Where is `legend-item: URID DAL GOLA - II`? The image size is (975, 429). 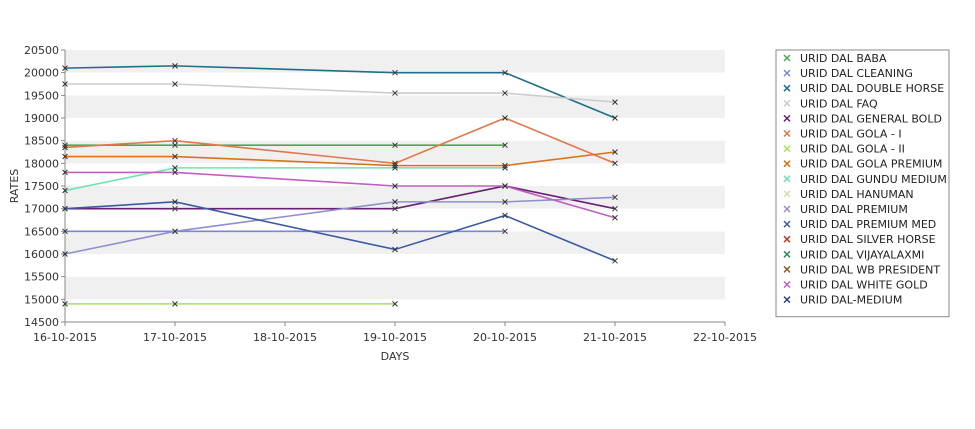
legend-item: URID DAL GOLA - II is located at coordinates (844, 149).